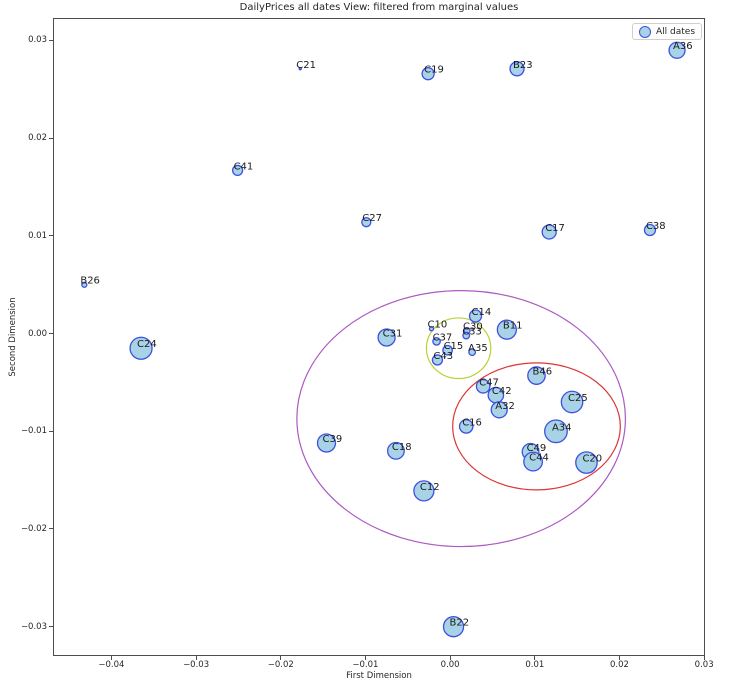 Image resolution: width=741 pixels, height=692 pixels. What do you see at coordinates (437, 325) in the screenshot?
I see `data-point-label-C10: C10` at bounding box center [437, 325].